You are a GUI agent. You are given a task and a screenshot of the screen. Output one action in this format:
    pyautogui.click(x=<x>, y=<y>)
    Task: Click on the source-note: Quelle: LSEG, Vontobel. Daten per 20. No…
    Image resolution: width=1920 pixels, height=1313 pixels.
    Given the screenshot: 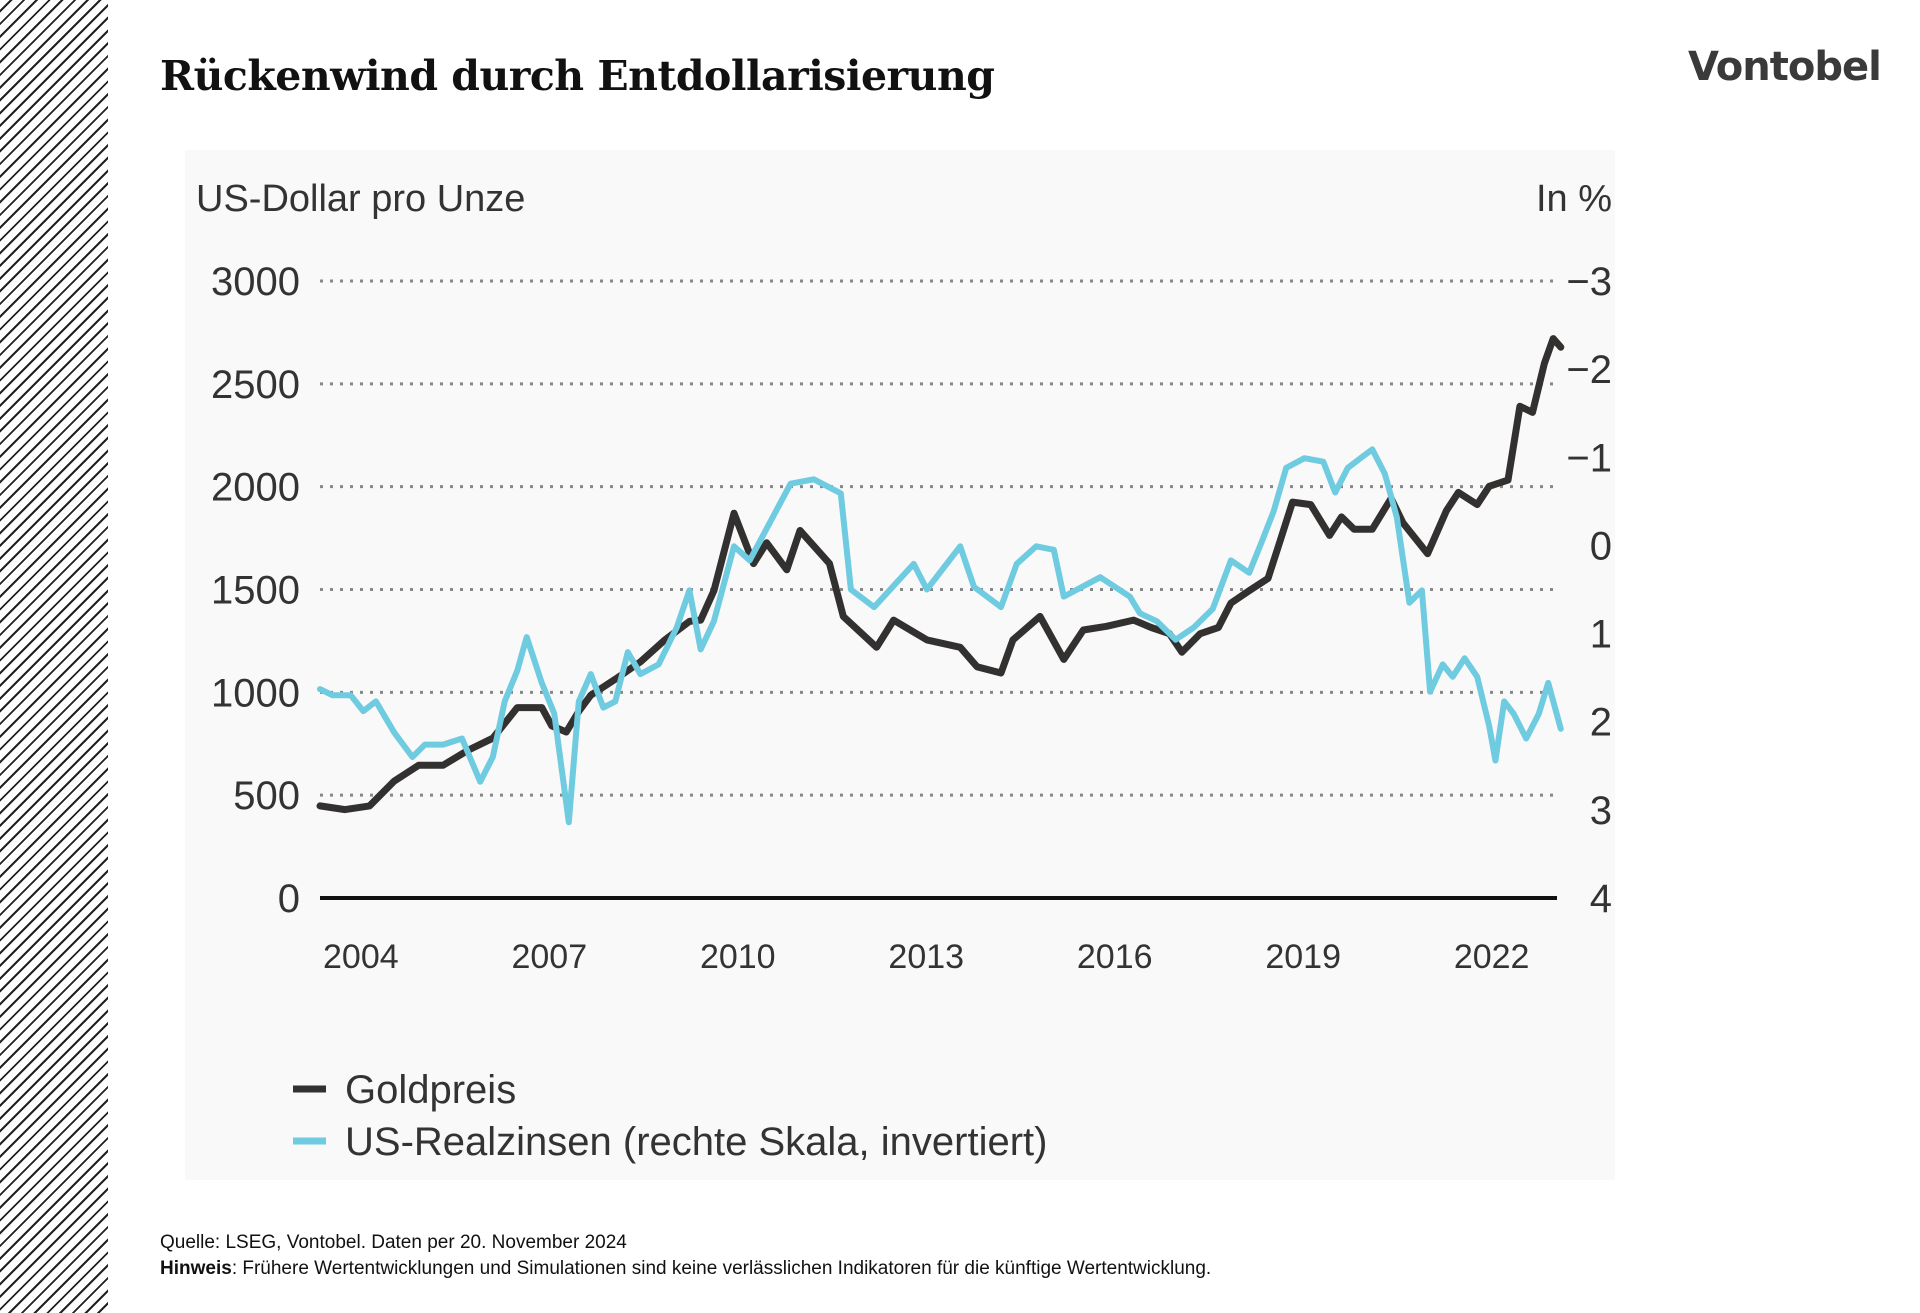 What is the action you would take?
    pyautogui.click(x=393, y=1242)
    